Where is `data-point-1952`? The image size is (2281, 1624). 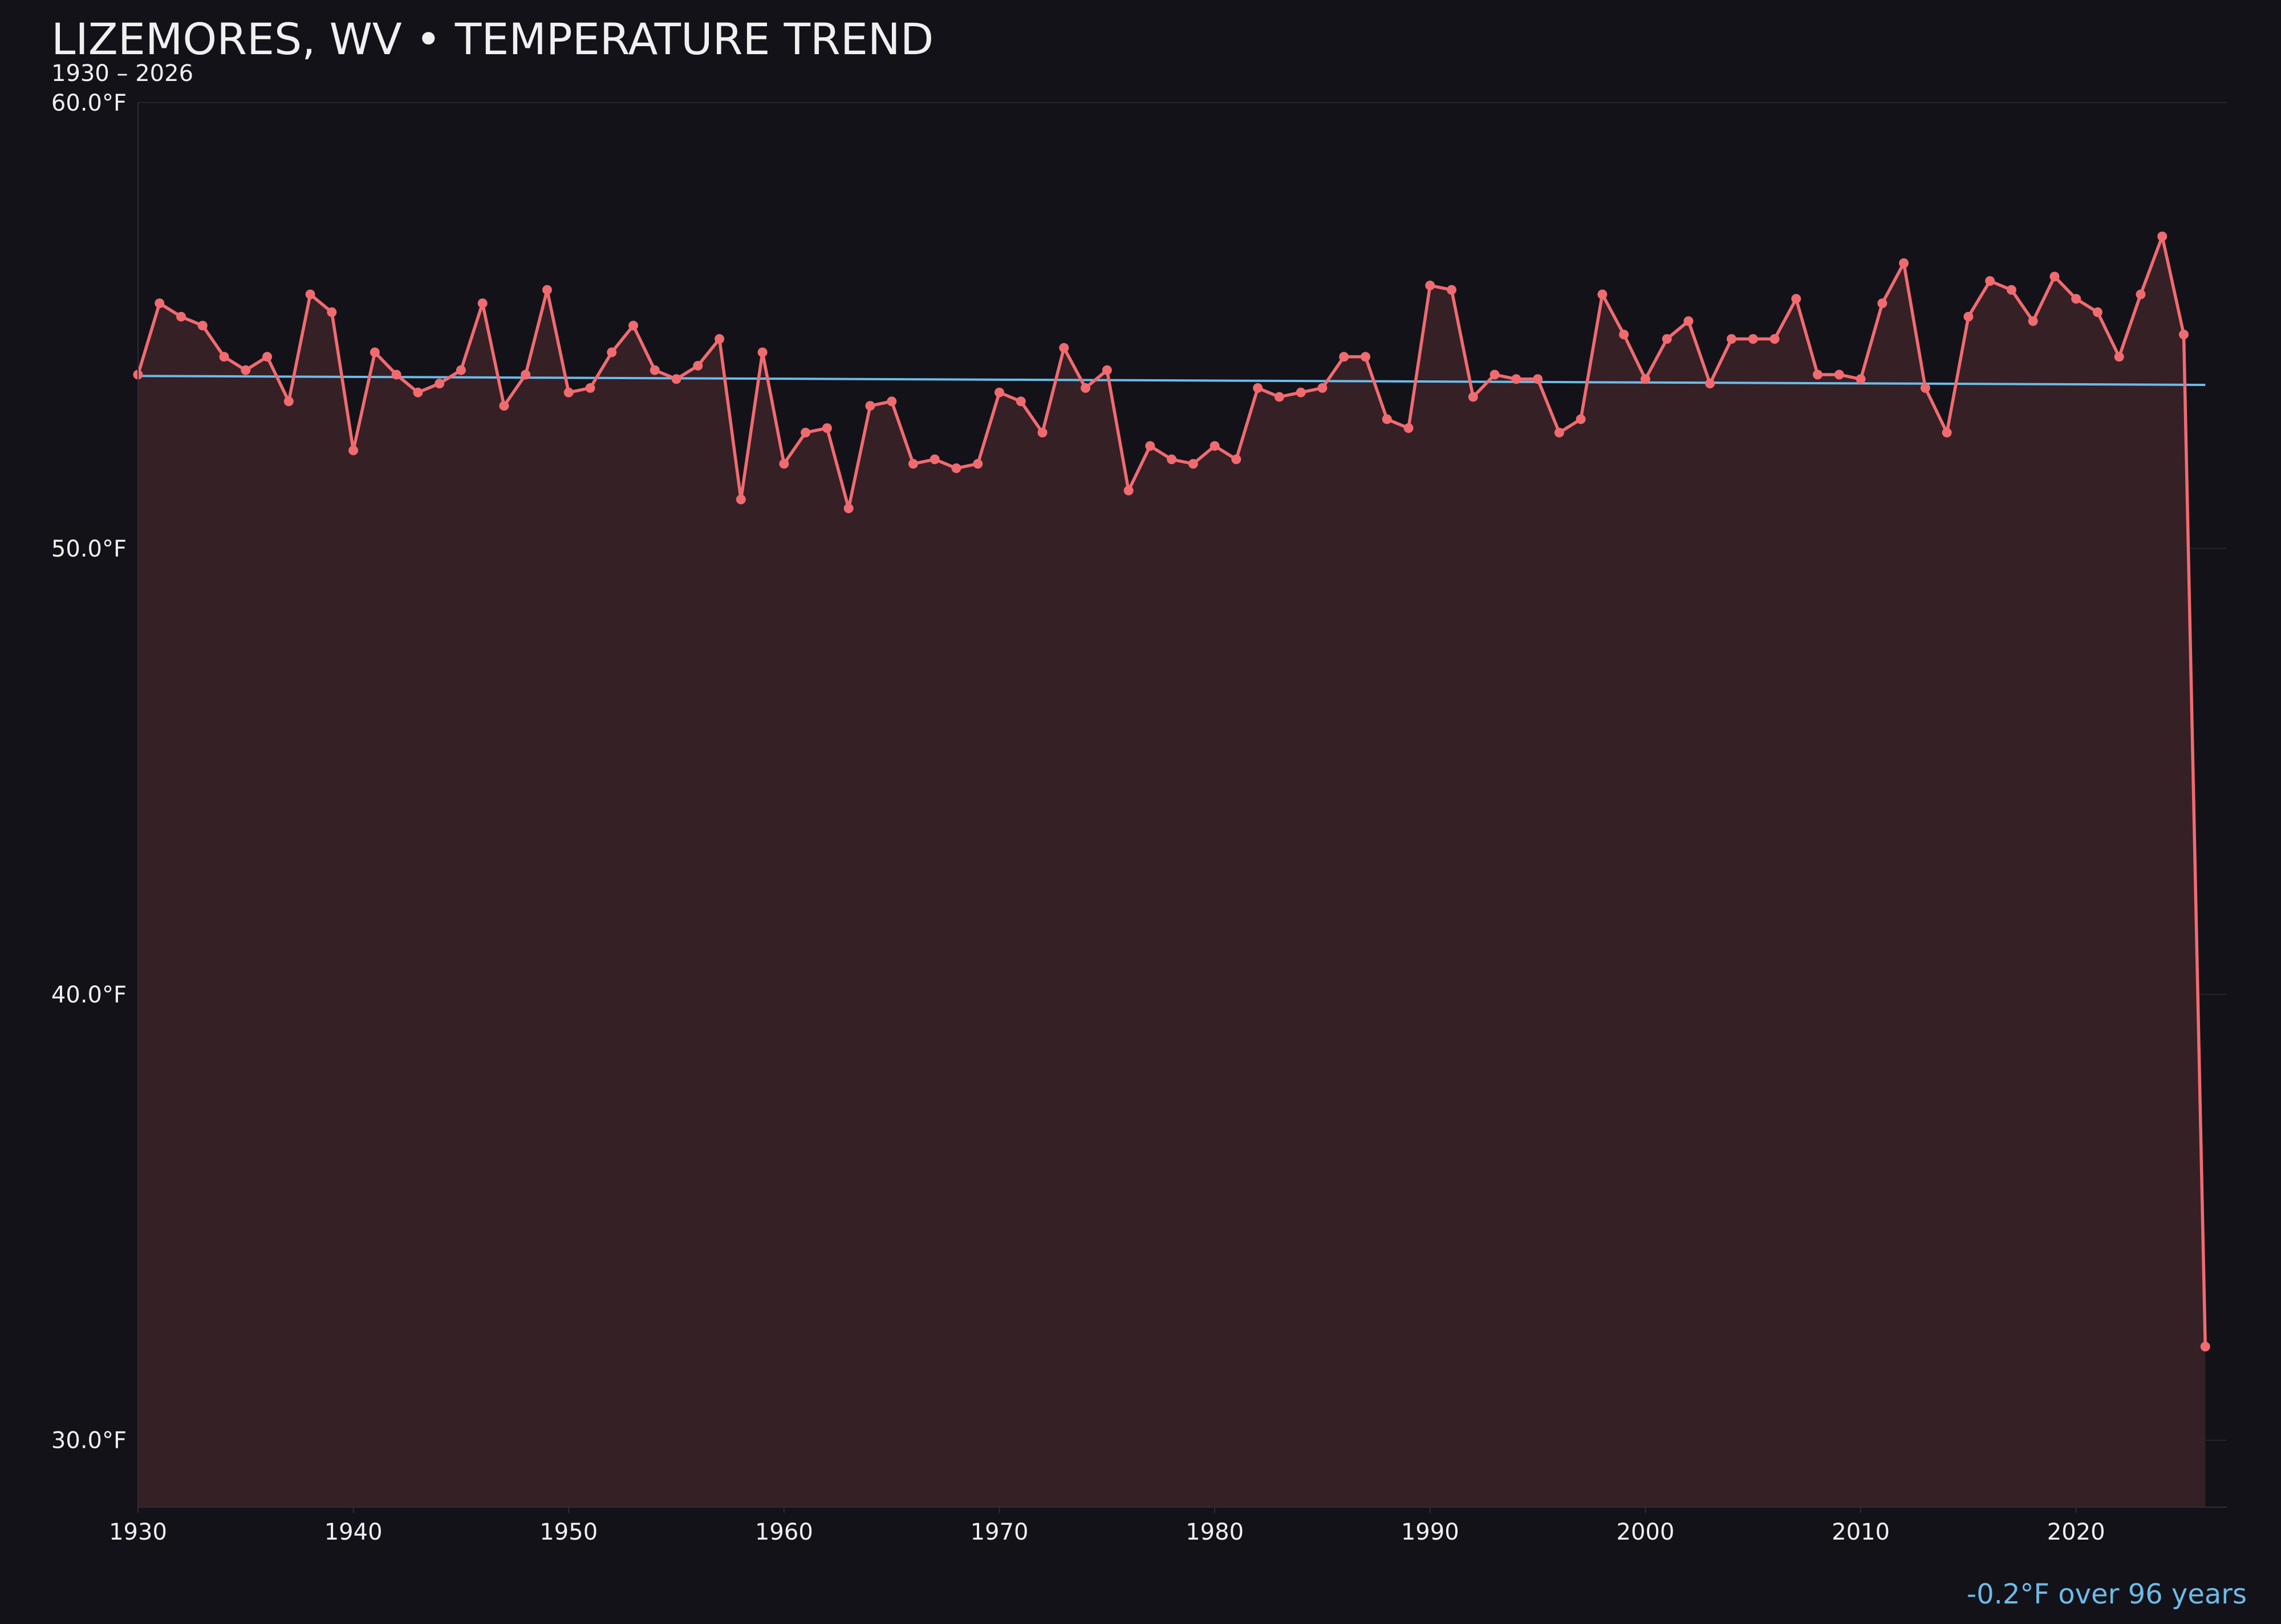
data-point-1952 is located at coordinates (612, 352).